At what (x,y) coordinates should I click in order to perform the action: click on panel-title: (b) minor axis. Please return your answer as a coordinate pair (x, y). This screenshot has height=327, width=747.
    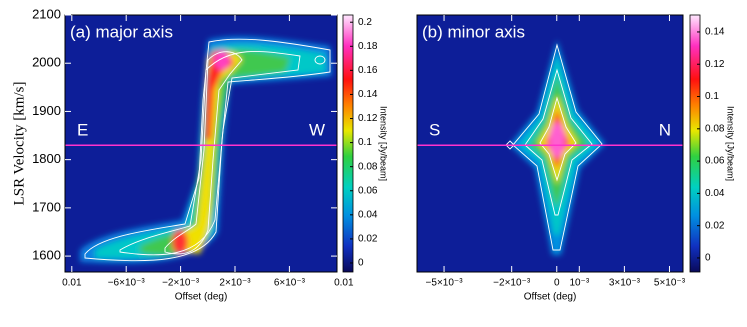
    Looking at the image, I should click on (473, 31).